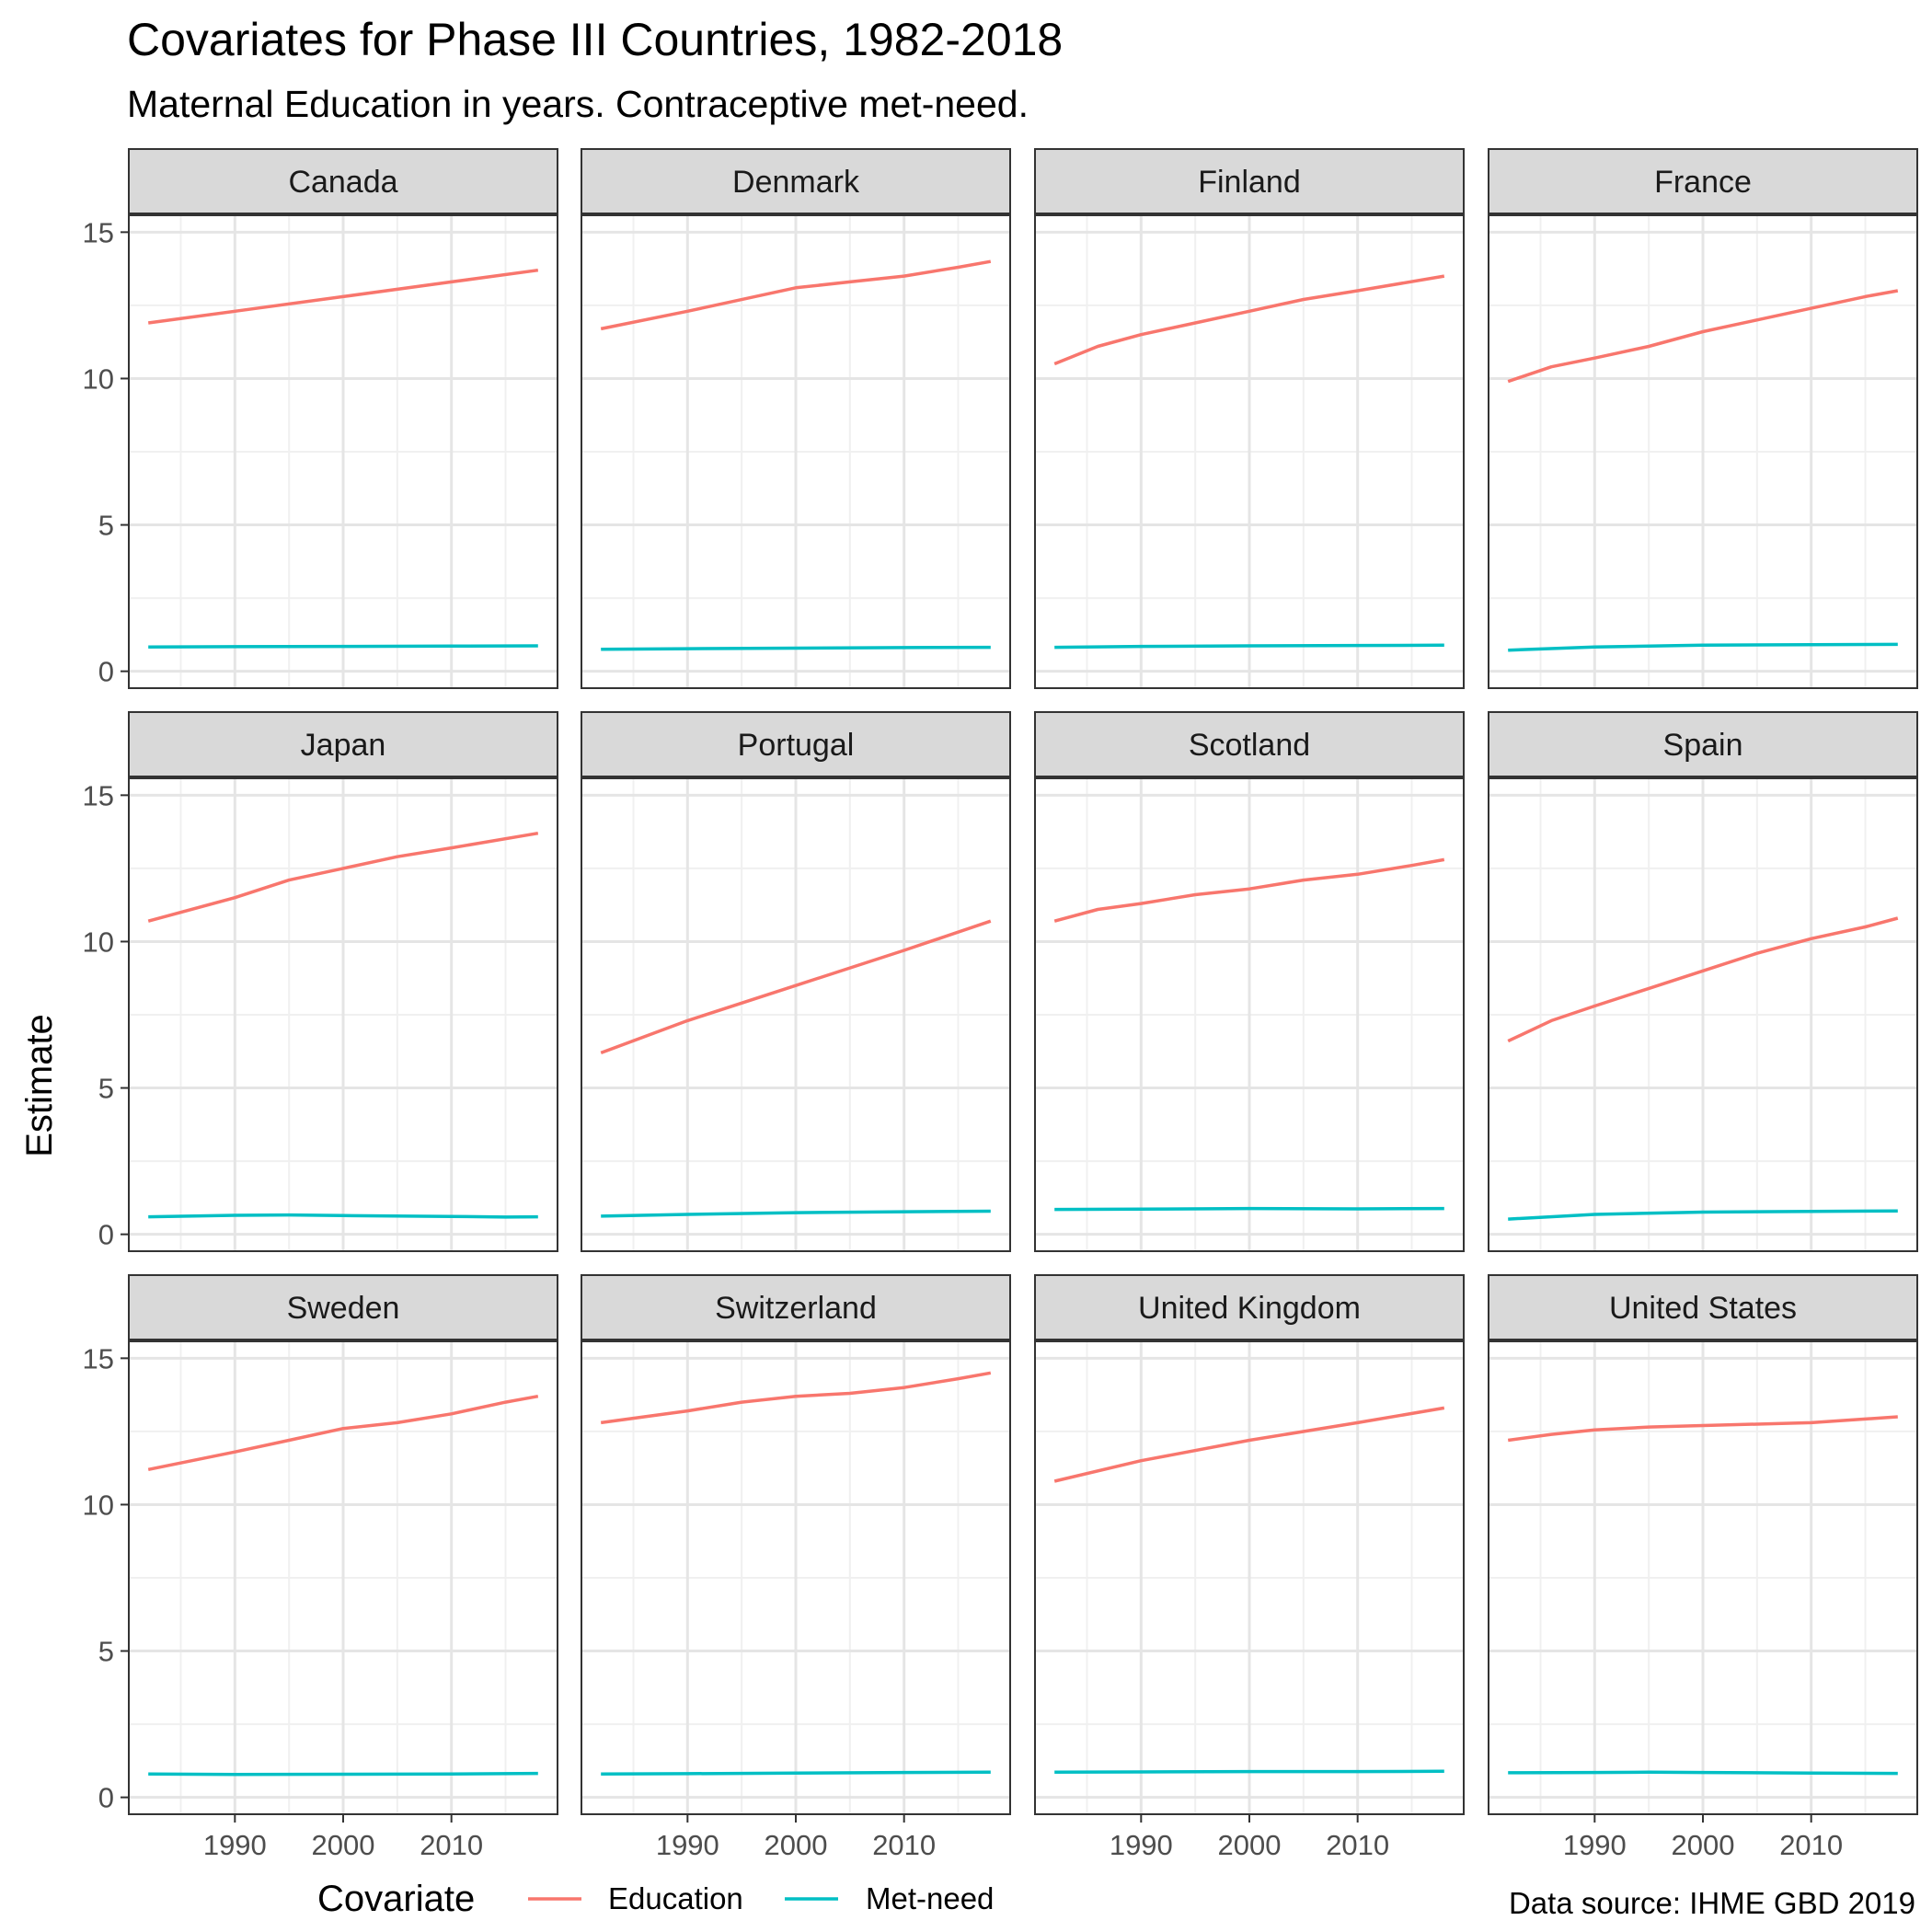 The image size is (1932, 1932). Describe the element at coordinates (343, 296) in the screenshot. I see `series-line-education-canada` at that location.